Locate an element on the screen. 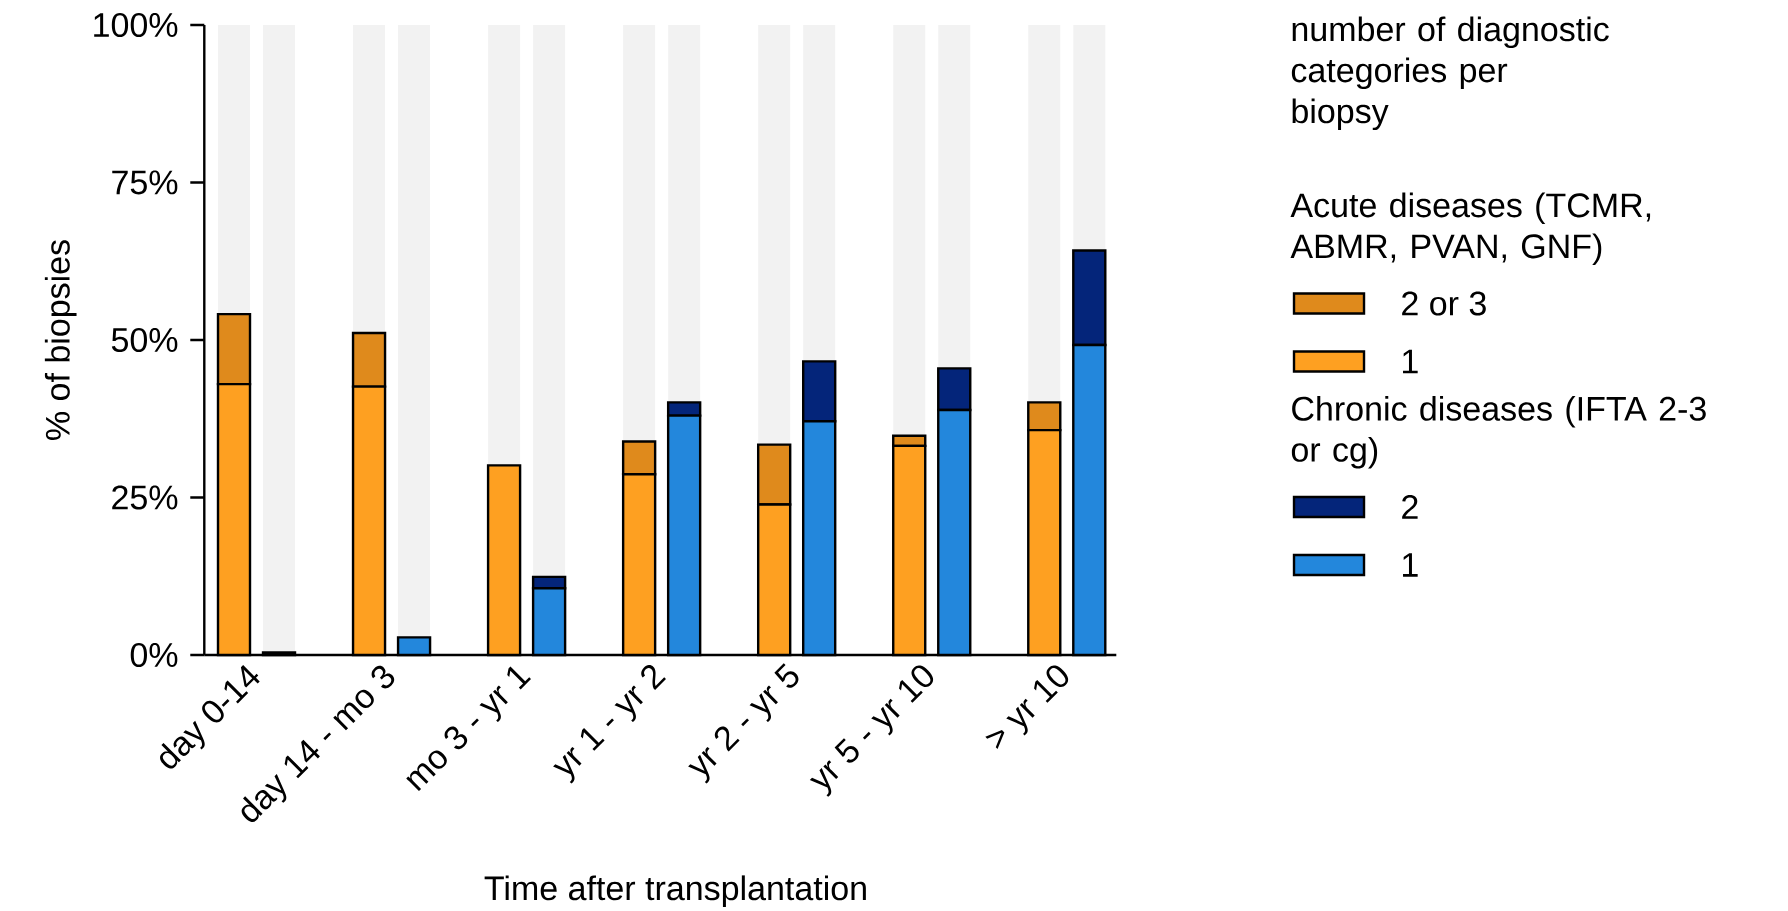 This screenshot has width=1788, height=911. legend-label: 2 or 3 is located at coordinates (1444, 303).